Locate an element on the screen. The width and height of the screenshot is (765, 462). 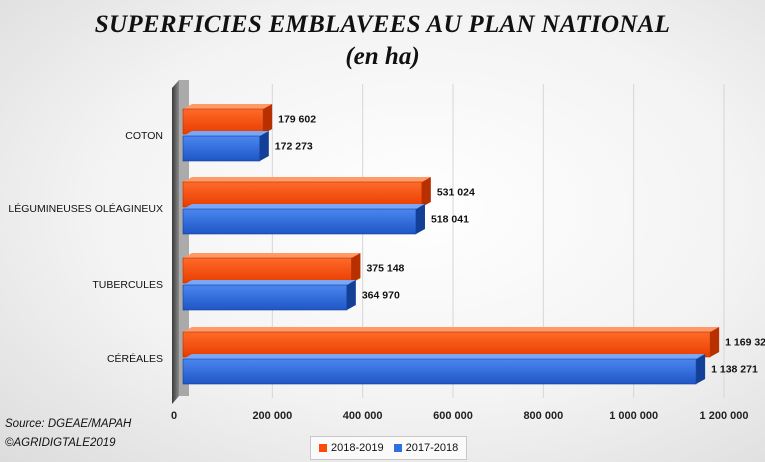
data-label: 1 138 271 is located at coordinates (734, 370).